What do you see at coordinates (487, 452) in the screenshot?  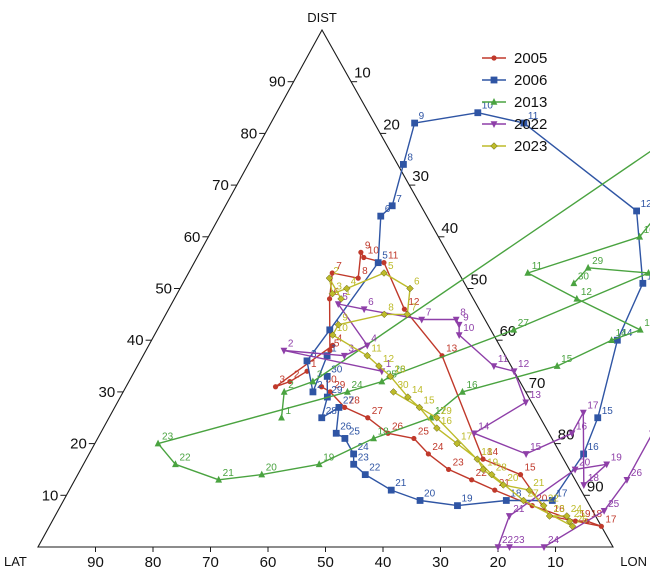 I see `point-label-2023: 18` at bounding box center [487, 452].